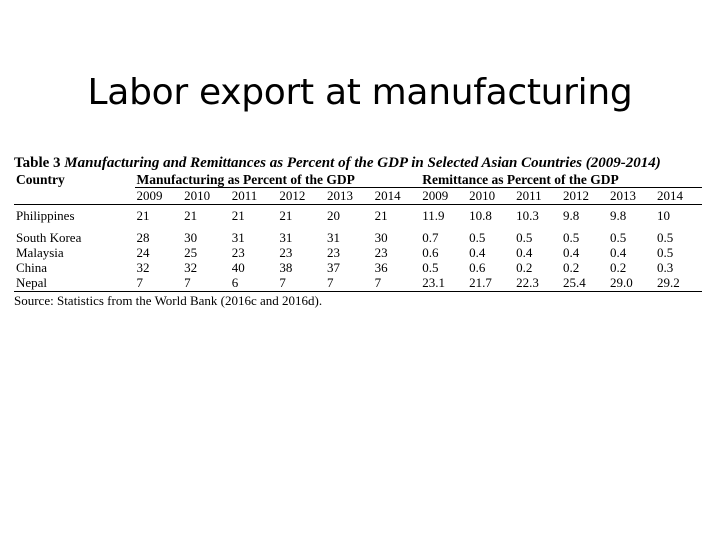 The height and width of the screenshot is (540, 720). I want to click on country-cell: South Korea, so click(49, 237).